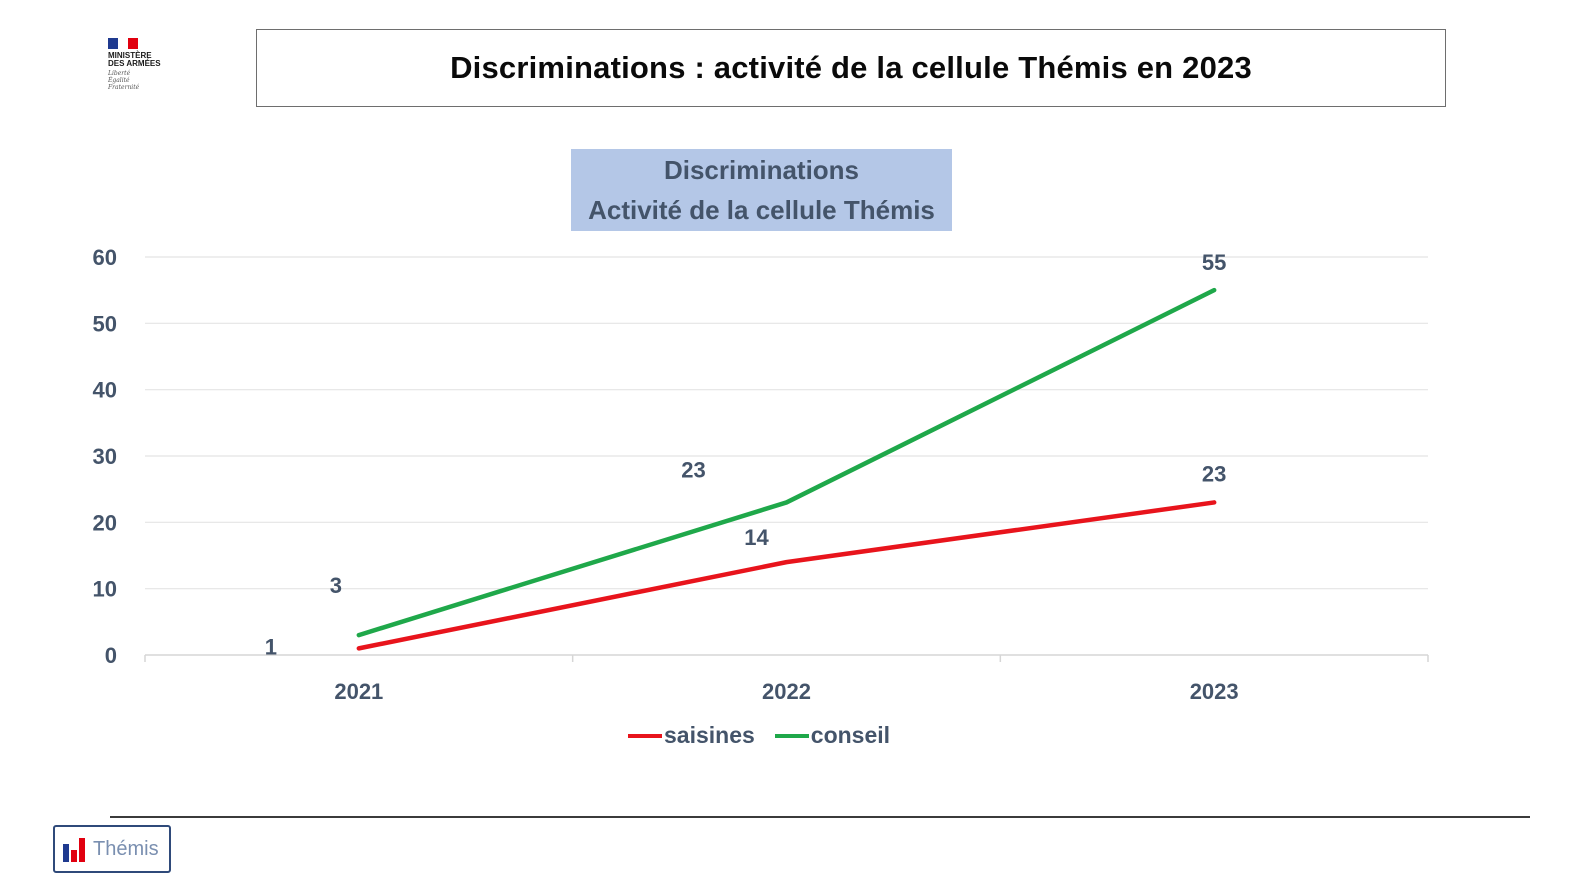 This screenshot has width=1584, height=890. What do you see at coordinates (105, 257) in the screenshot?
I see `y-tick-label: 60` at bounding box center [105, 257].